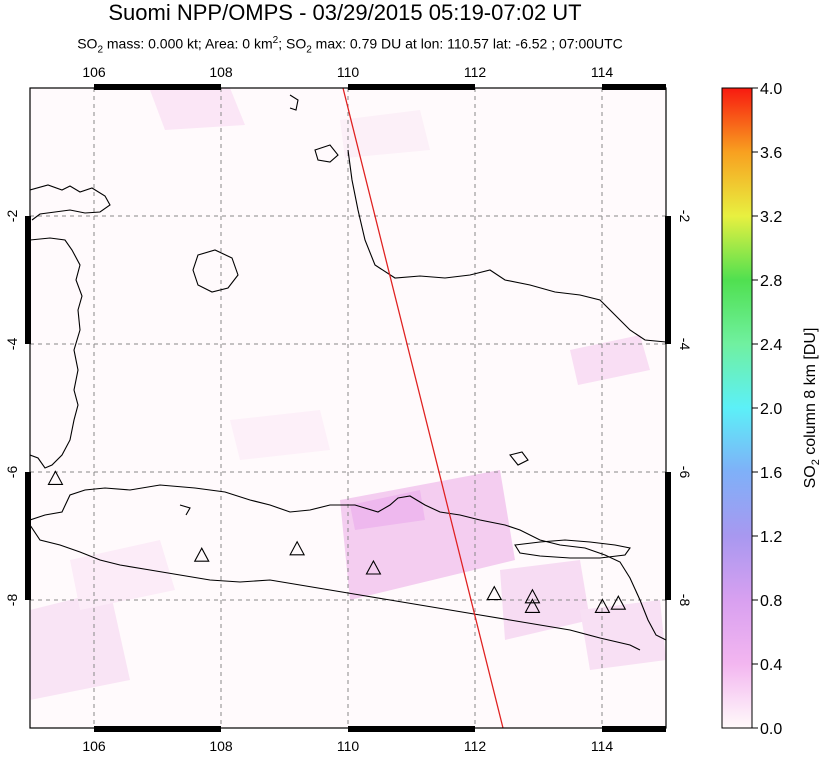  What do you see at coordinates (771, 281) in the screenshot?
I see `colorbar-tick-label: 2.8` at bounding box center [771, 281].